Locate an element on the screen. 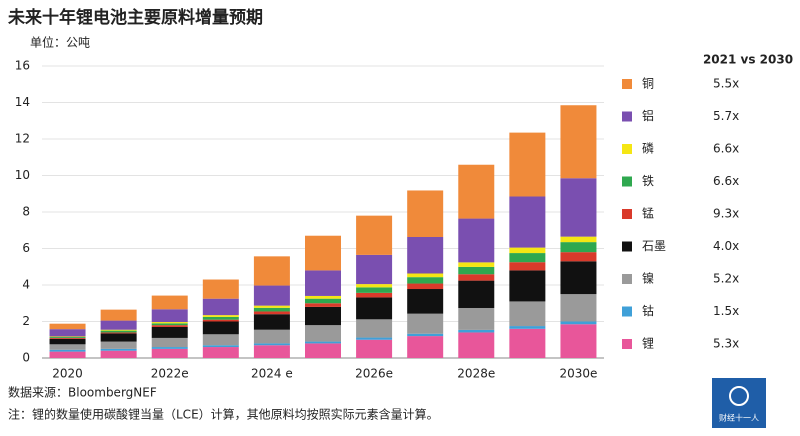  legend-label: 磷 is located at coordinates (648, 148).